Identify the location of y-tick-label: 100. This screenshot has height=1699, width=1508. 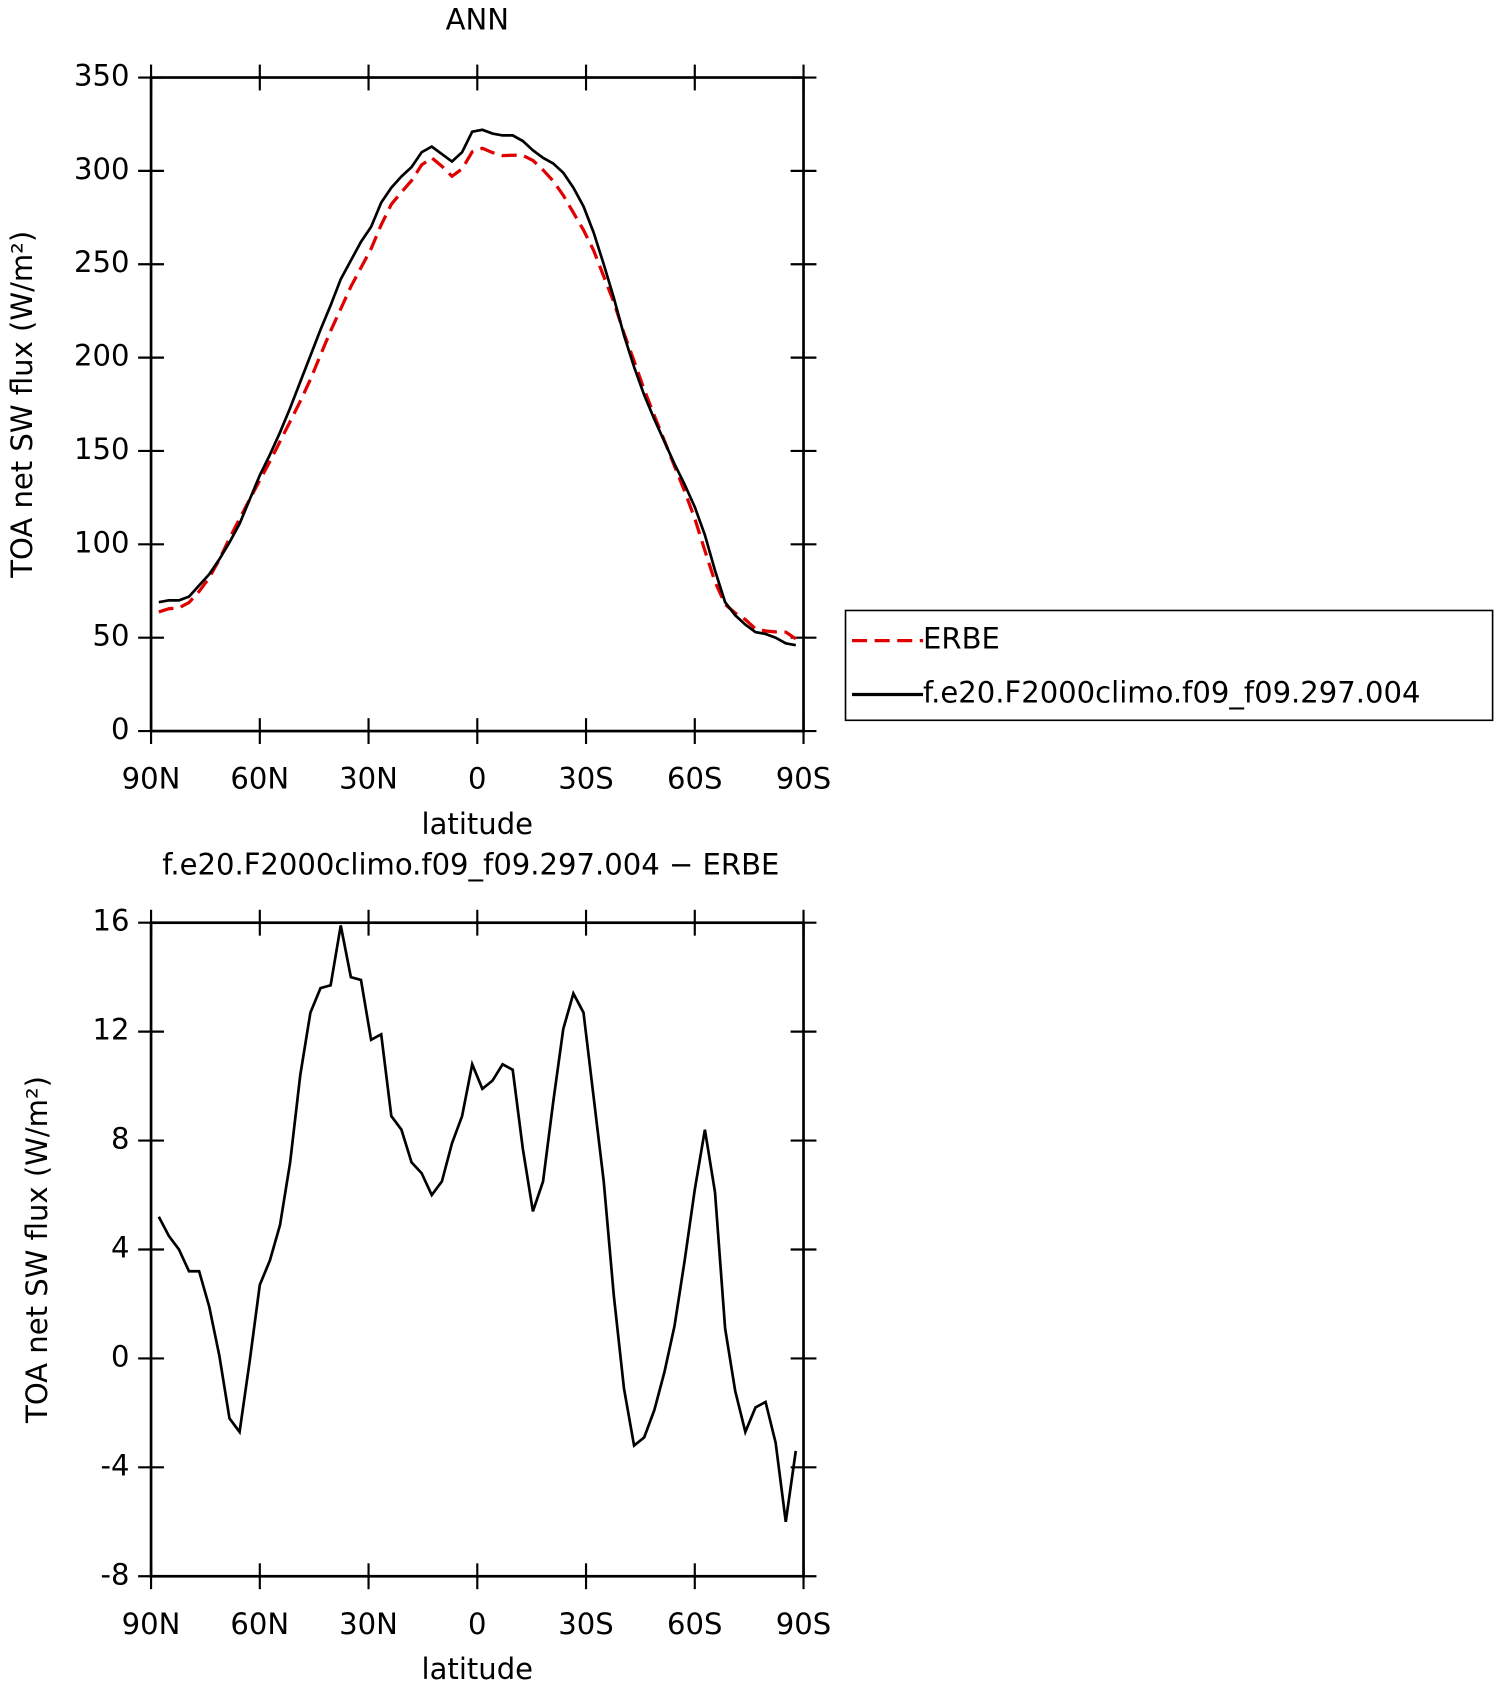
(101, 542).